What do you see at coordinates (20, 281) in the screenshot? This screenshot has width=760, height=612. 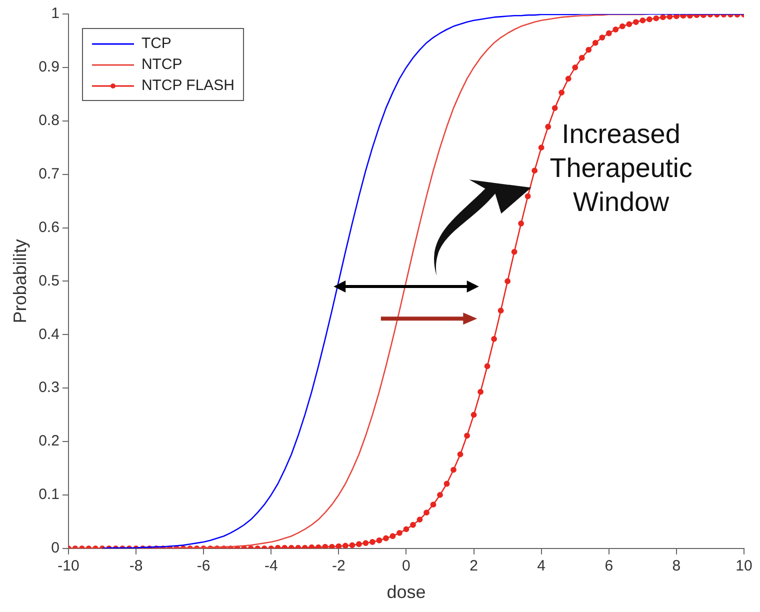 I see `y-axis-title: Probability` at bounding box center [20, 281].